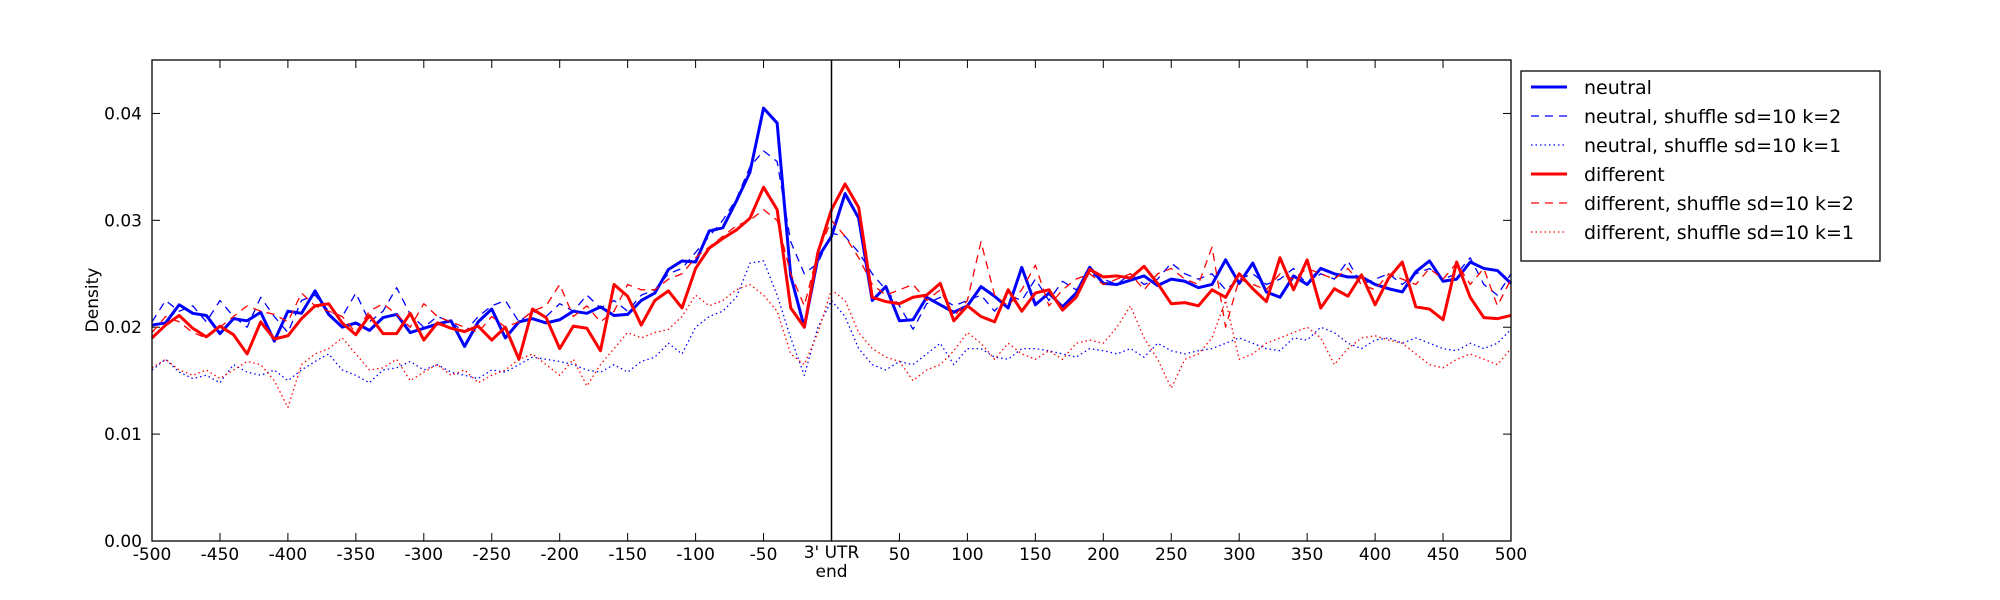  Describe the element at coordinates (764, 555) in the screenshot. I see `x-tick-label: -50` at that location.